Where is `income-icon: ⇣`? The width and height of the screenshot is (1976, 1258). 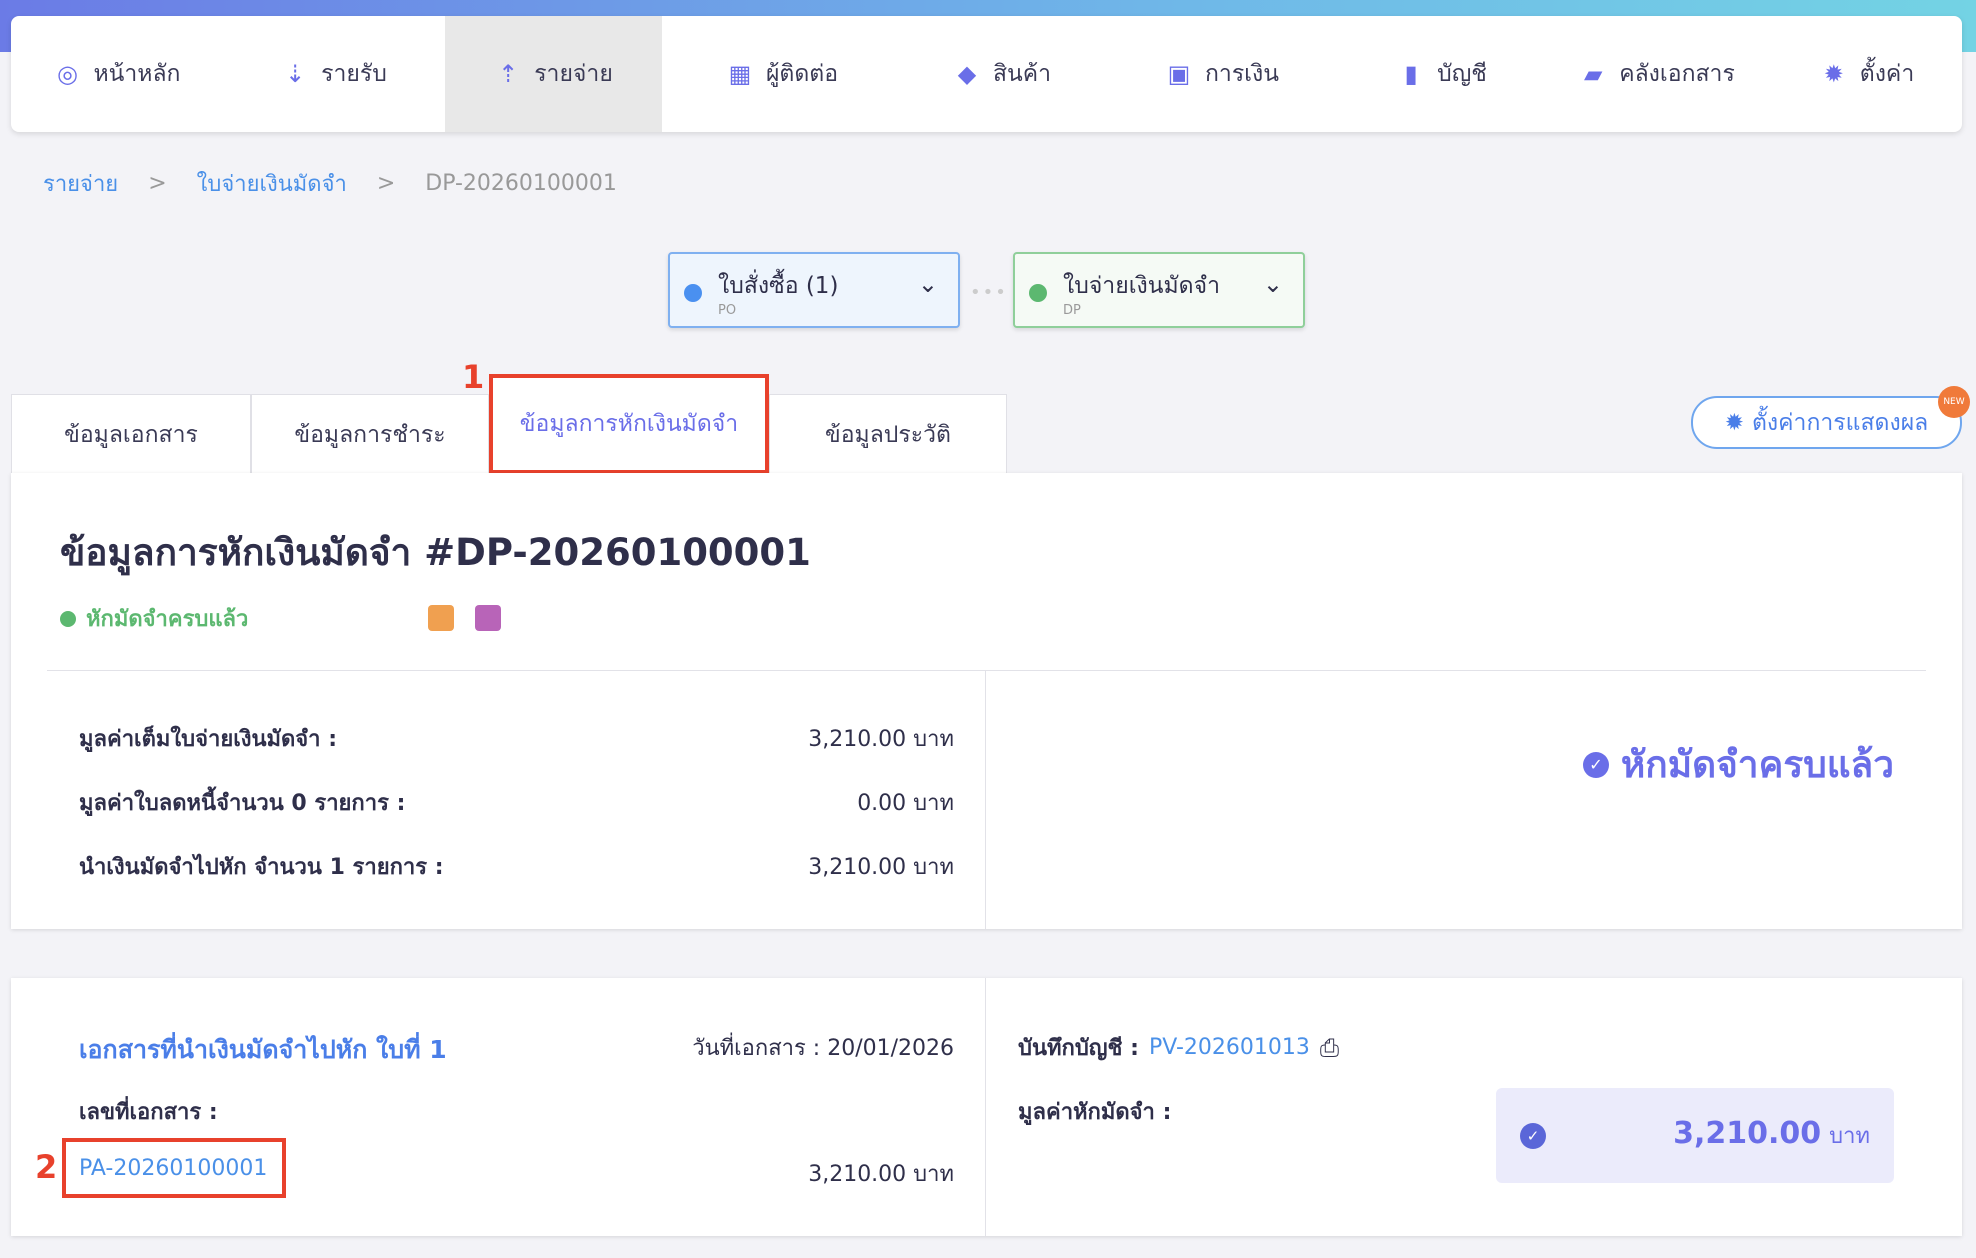
income-icon: ⇣ is located at coordinates (295, 74).